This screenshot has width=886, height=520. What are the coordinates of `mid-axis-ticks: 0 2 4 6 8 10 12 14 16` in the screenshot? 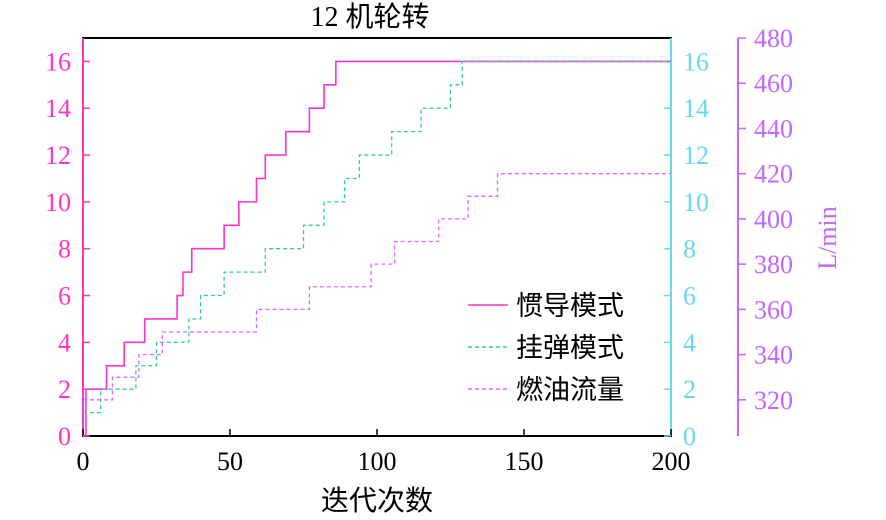 It's located at (686, 249).